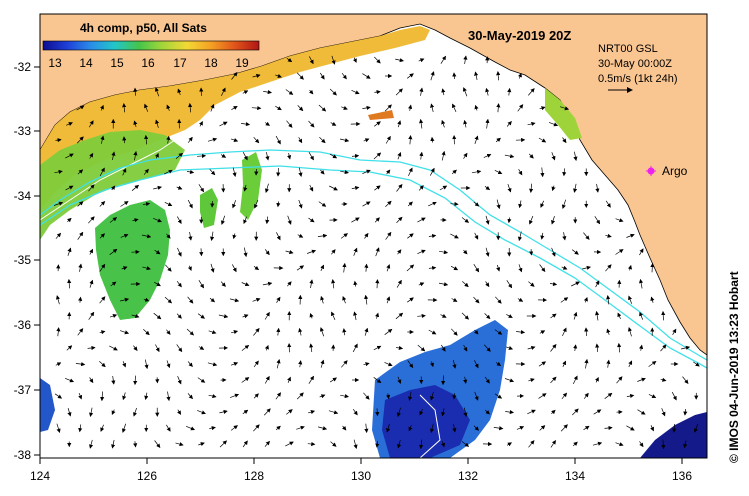 This screenshot has height=496, width=749. I want to click on composite-label: 4h comp, p50, All Sats, so click(143, 28).